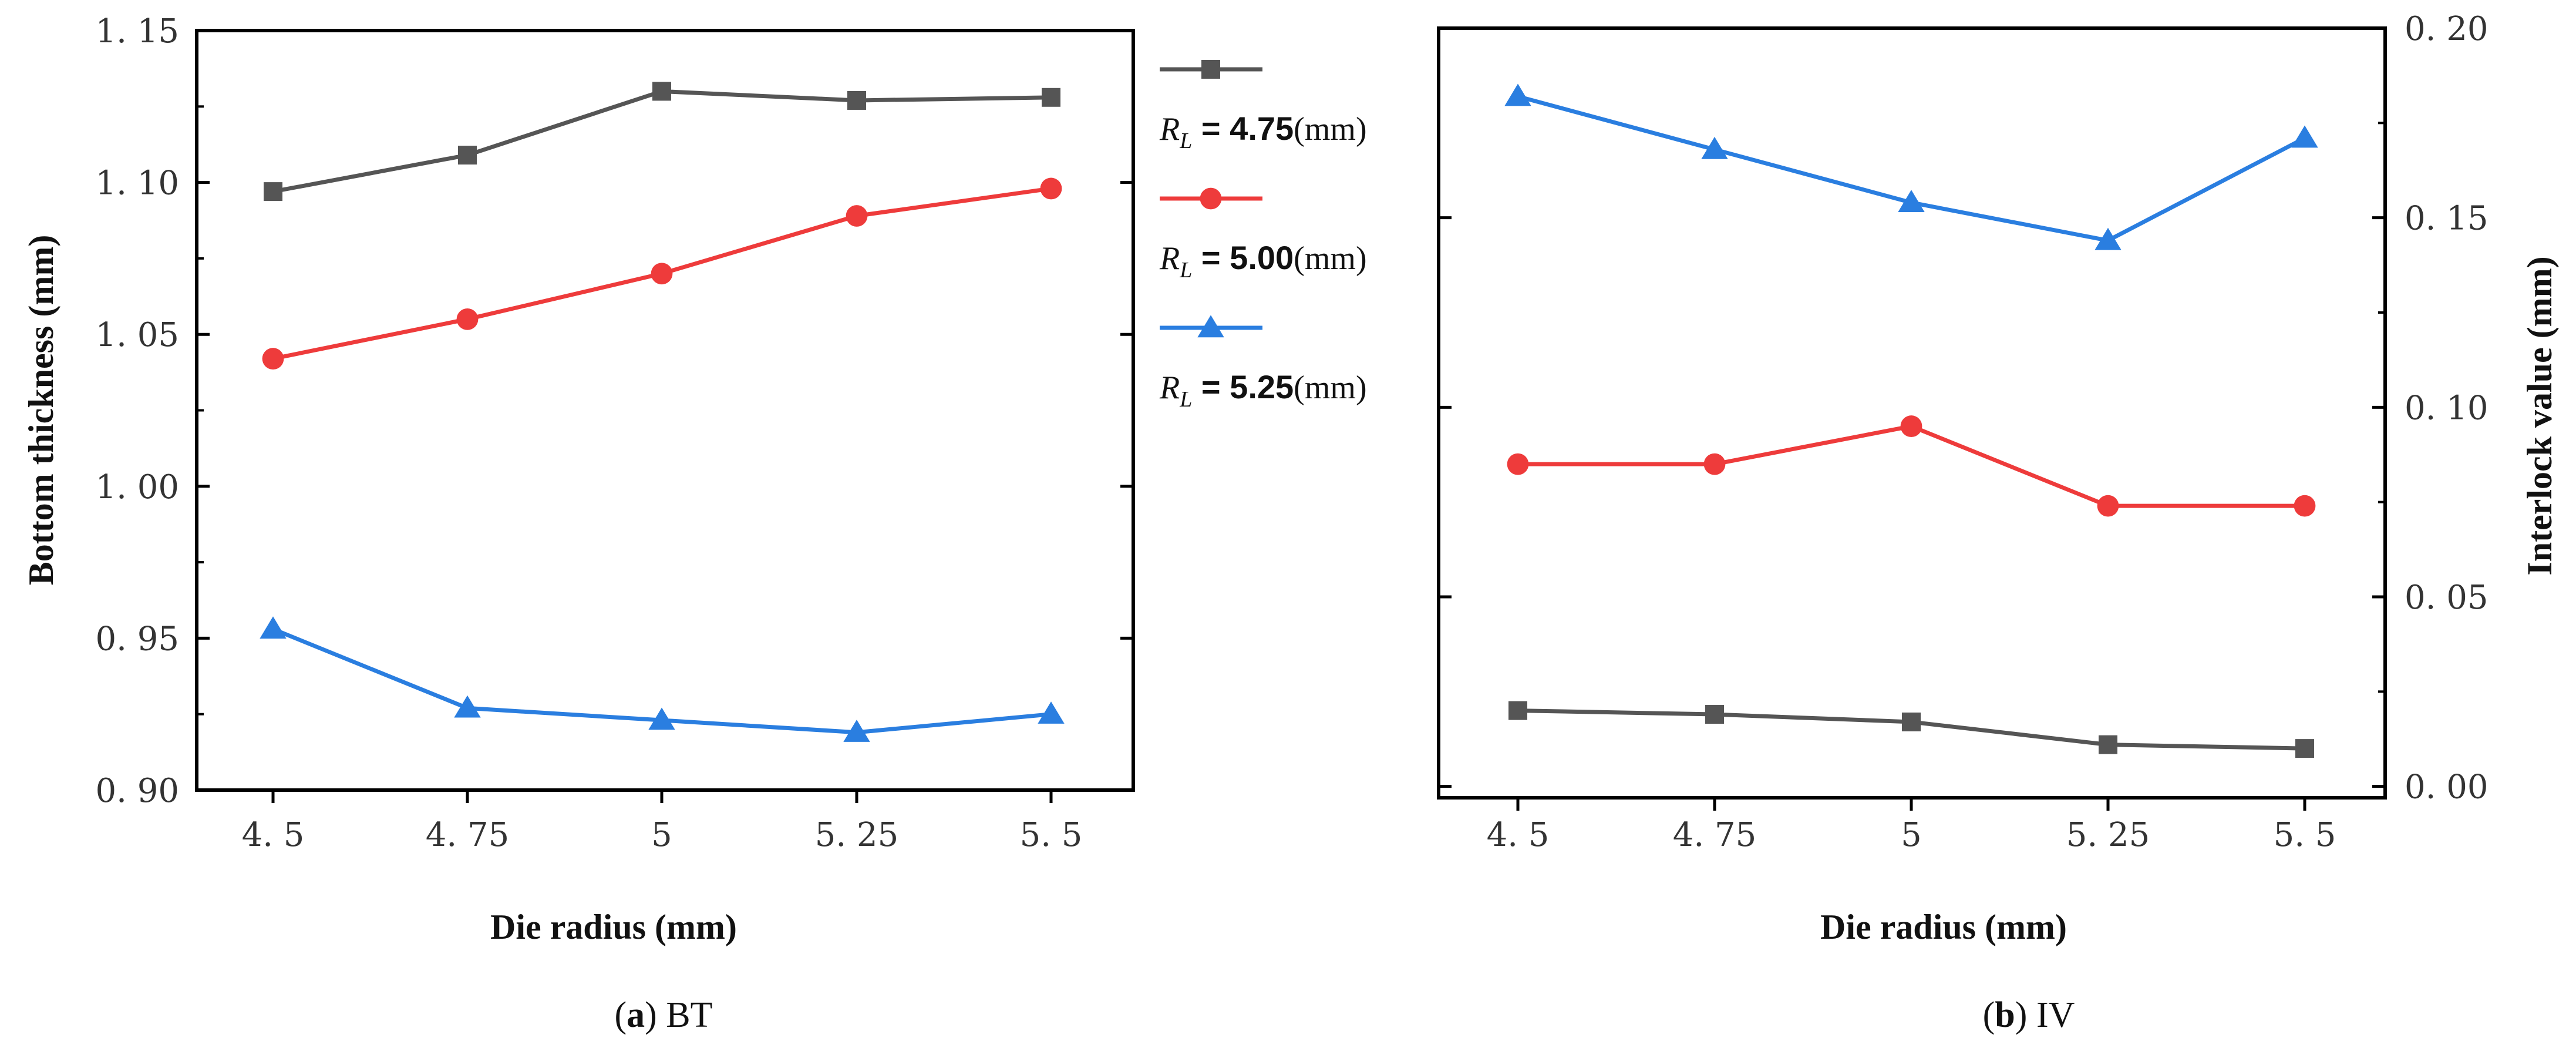  What do you see at coordinates (138, 184) in the screenshot?
I see `y-tick-label: 1. 10` at bounding box center [138, 184].